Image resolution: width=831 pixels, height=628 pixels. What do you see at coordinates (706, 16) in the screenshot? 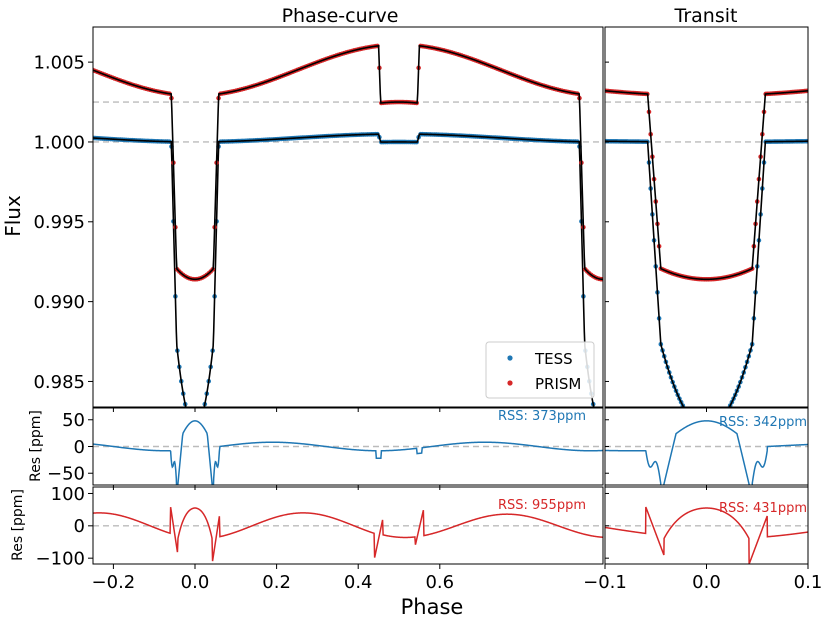
I see `transit-title: Transit` at bounding box center [706, 16].